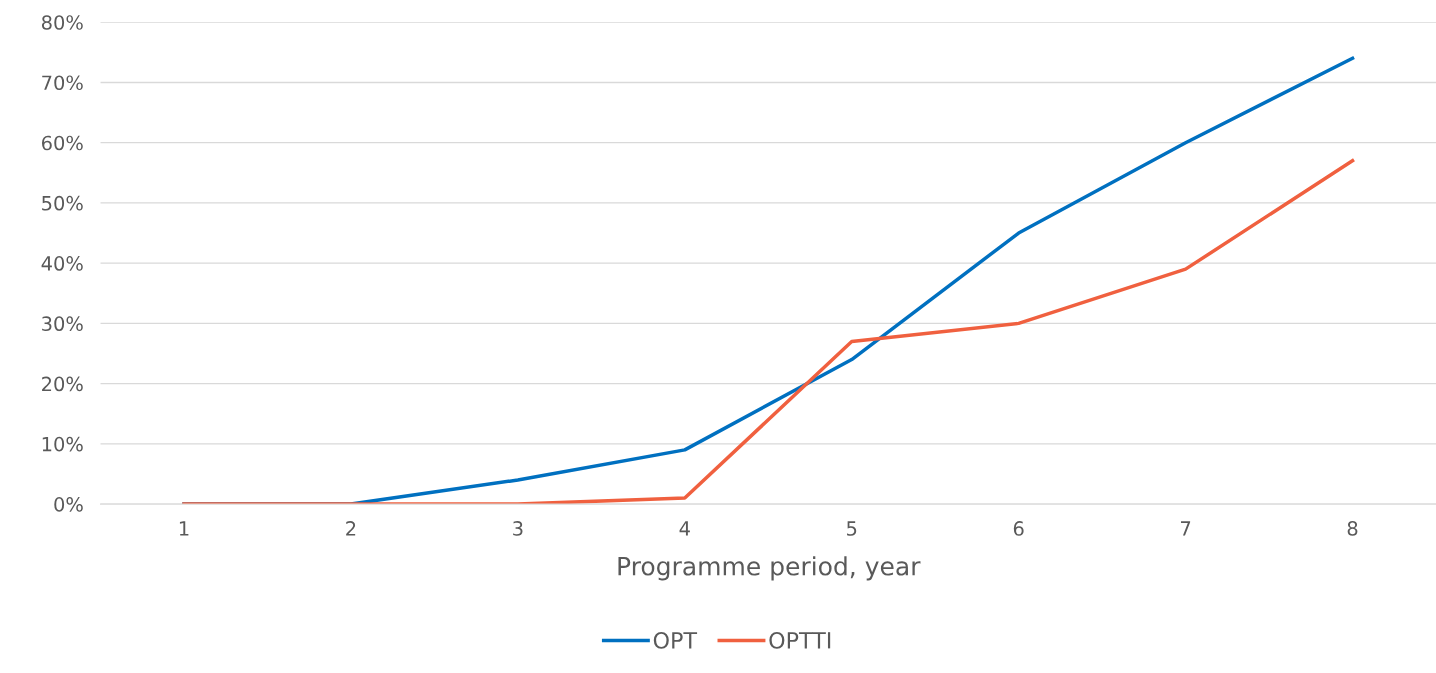 The width and height of the screenshot is (1436, 673). Describe the element at coordinates (62, 324) in the screenshot. I see `y-tick-label: 30%` at that location.